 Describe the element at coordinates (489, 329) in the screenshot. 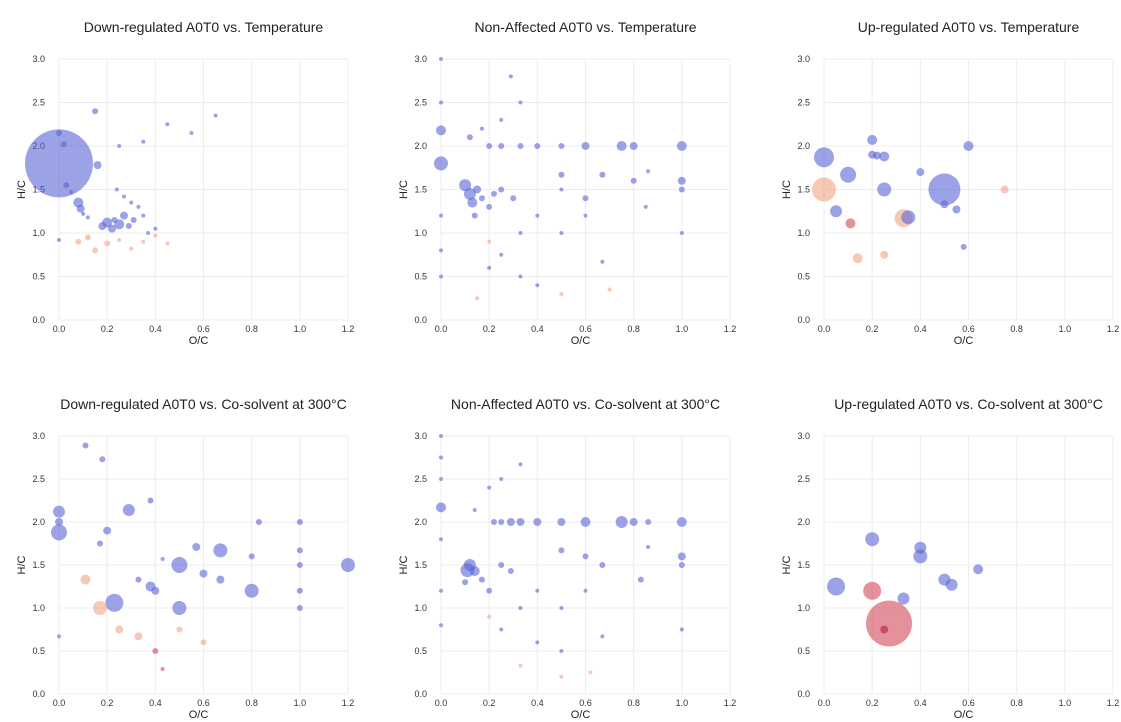

I see `x-tick-label: 0.2` at that location.